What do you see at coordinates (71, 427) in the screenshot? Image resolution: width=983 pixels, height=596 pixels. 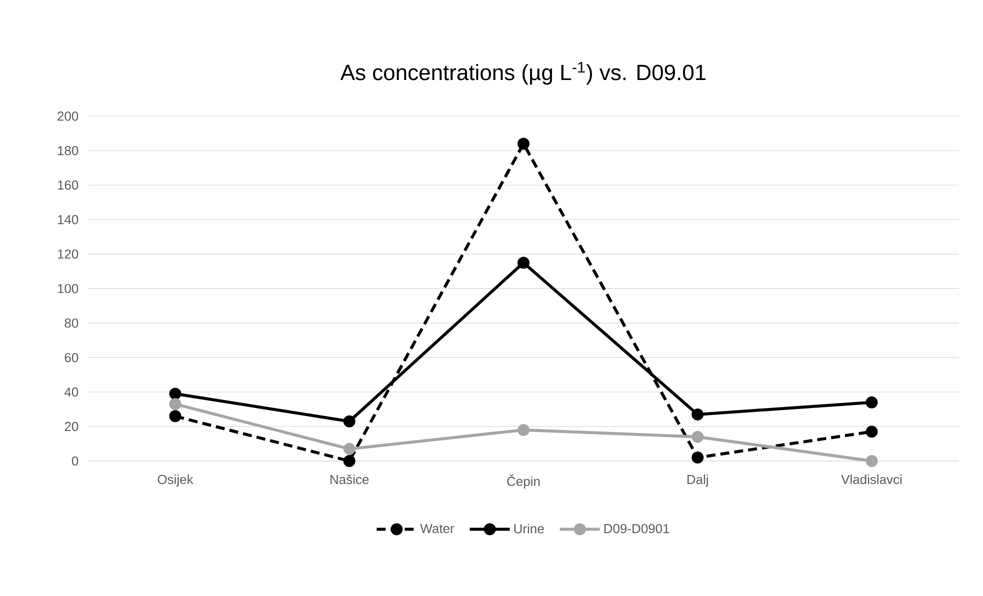 I see `y-tick-label: 20` at bounding box center [71, 427].